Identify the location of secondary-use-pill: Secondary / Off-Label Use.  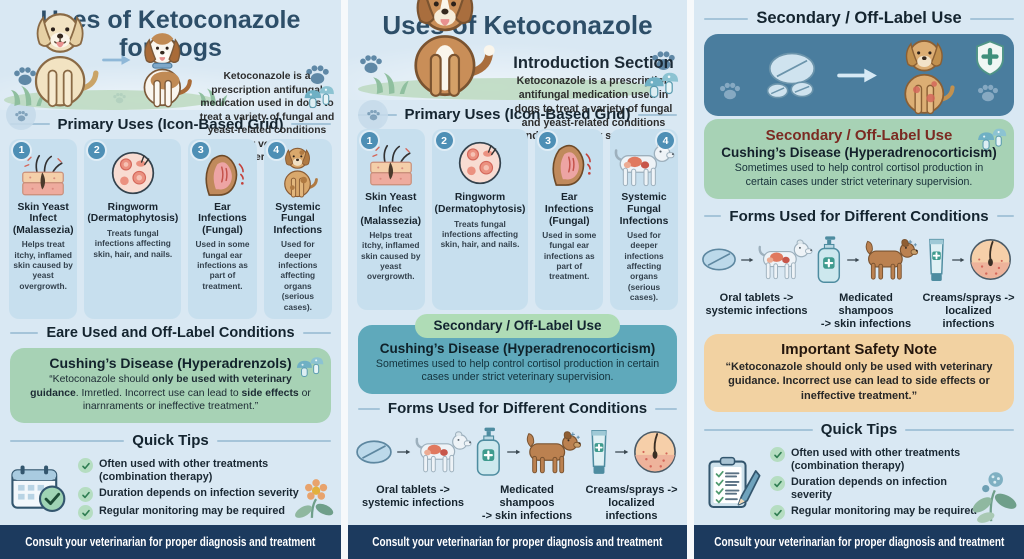
(517, 325).